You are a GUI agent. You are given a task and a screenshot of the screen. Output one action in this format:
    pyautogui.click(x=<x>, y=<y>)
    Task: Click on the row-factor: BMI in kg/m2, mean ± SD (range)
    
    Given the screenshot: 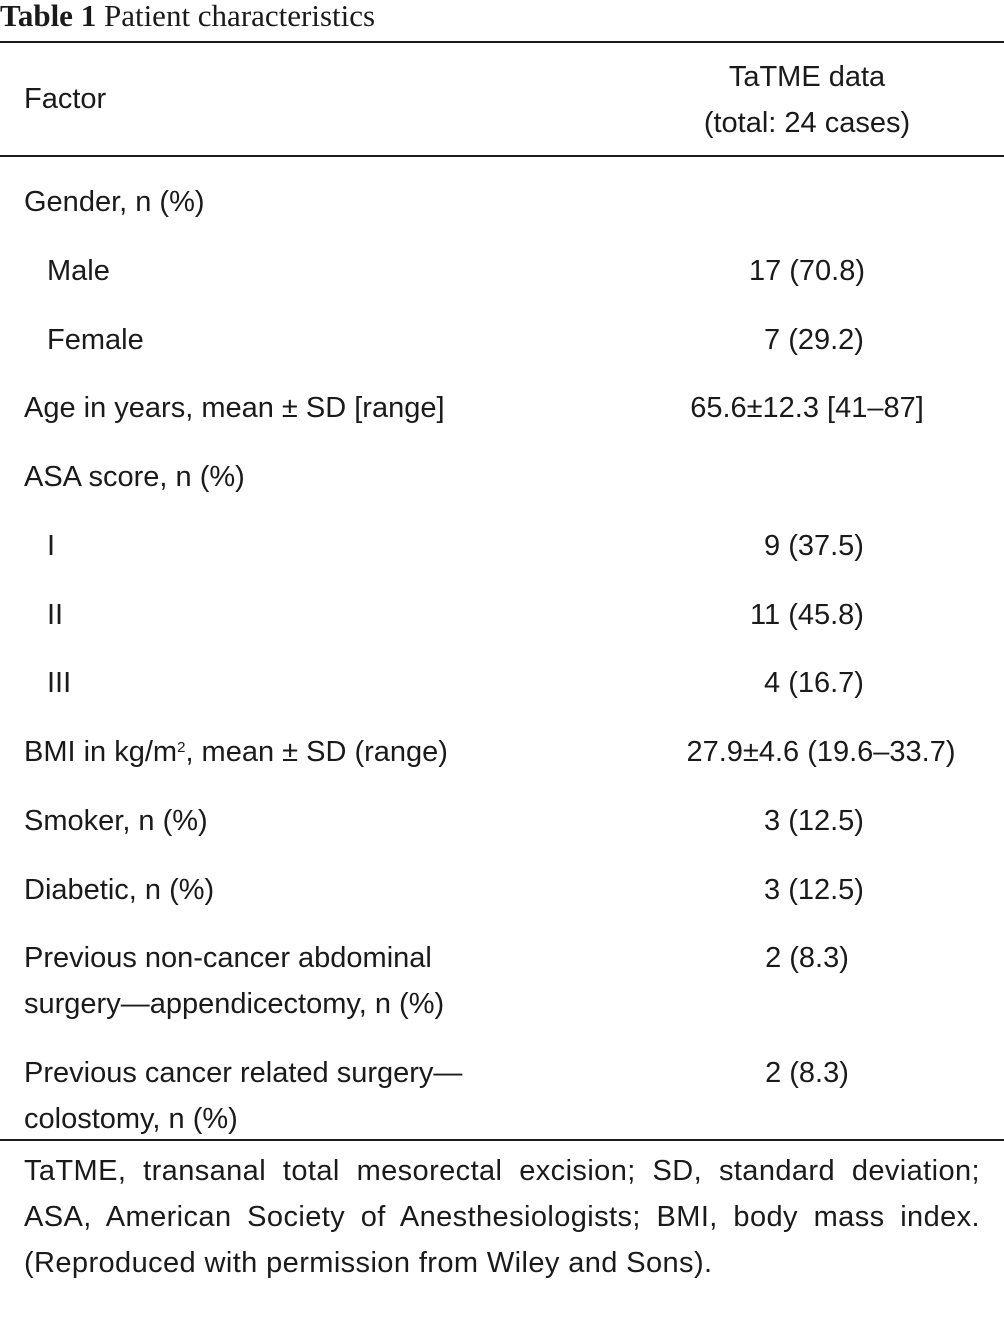 What is the action you would take?
    pyautogui.click(x=236, y=752)
    